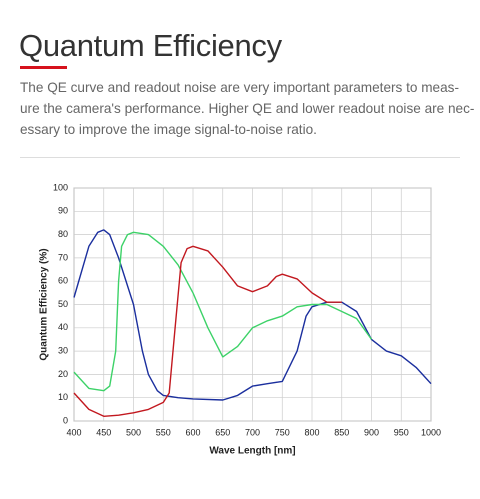  What do you see at coordinates (222, 432) in the screenshot?
I see `x-tick-label: 650` at bounding box center [222, 432].